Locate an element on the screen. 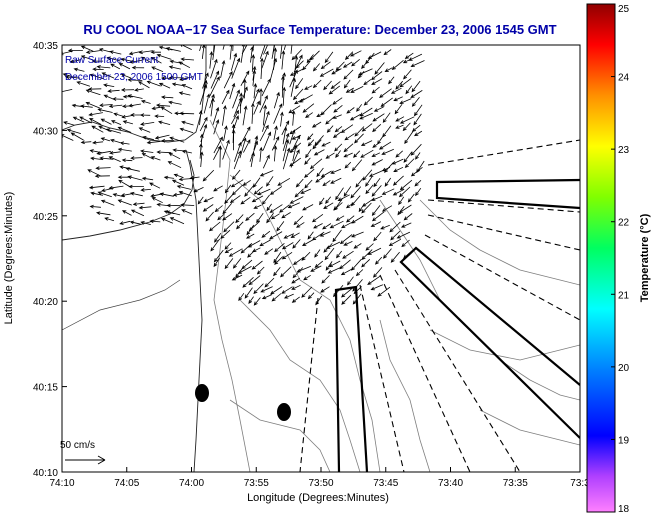  x-tick-label: 73:40 is located at coordinates (450, 483).